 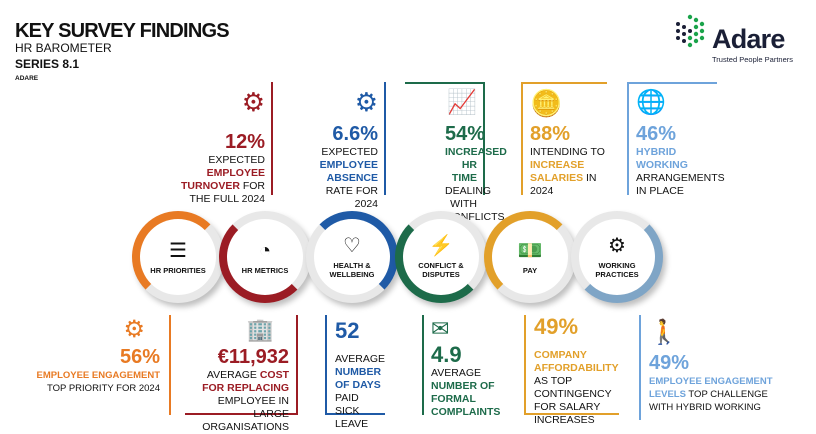 What do you see at coordinates (617, 246) in the screenshot?
I see `gear-hands-icon: ⚙` at bounding box center [617, 246].